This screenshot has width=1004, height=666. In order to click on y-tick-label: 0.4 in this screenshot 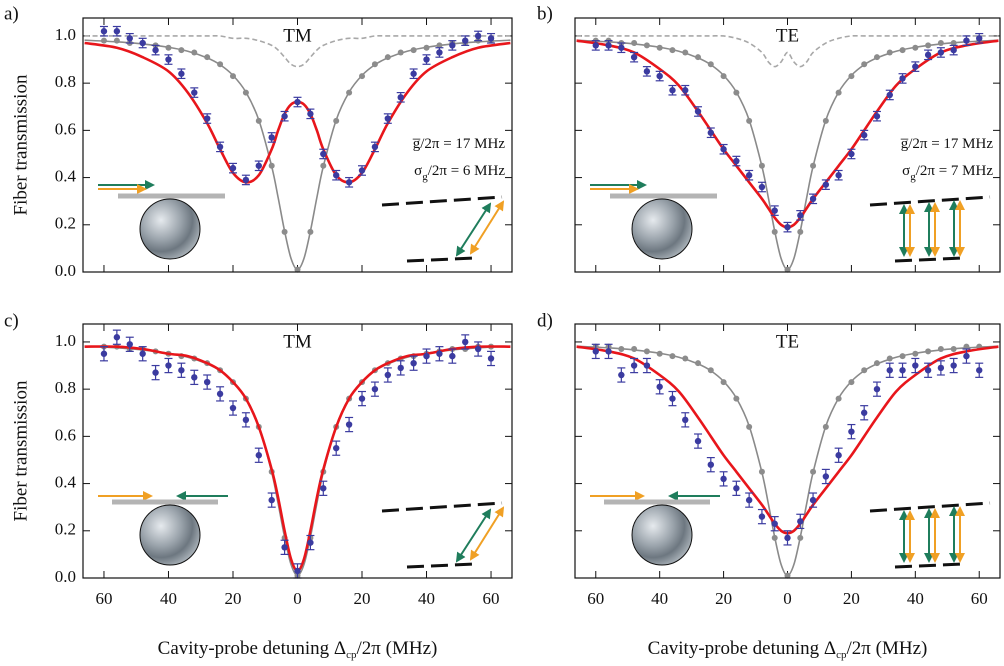, I will do `click(66, 481)`.